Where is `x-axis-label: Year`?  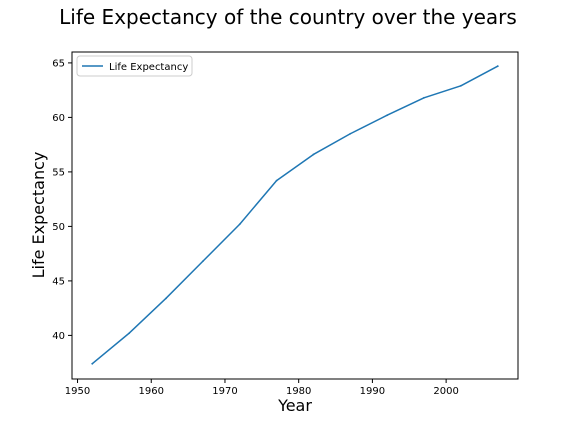 x-axis-label: Year is located at coordinates (294, 405).